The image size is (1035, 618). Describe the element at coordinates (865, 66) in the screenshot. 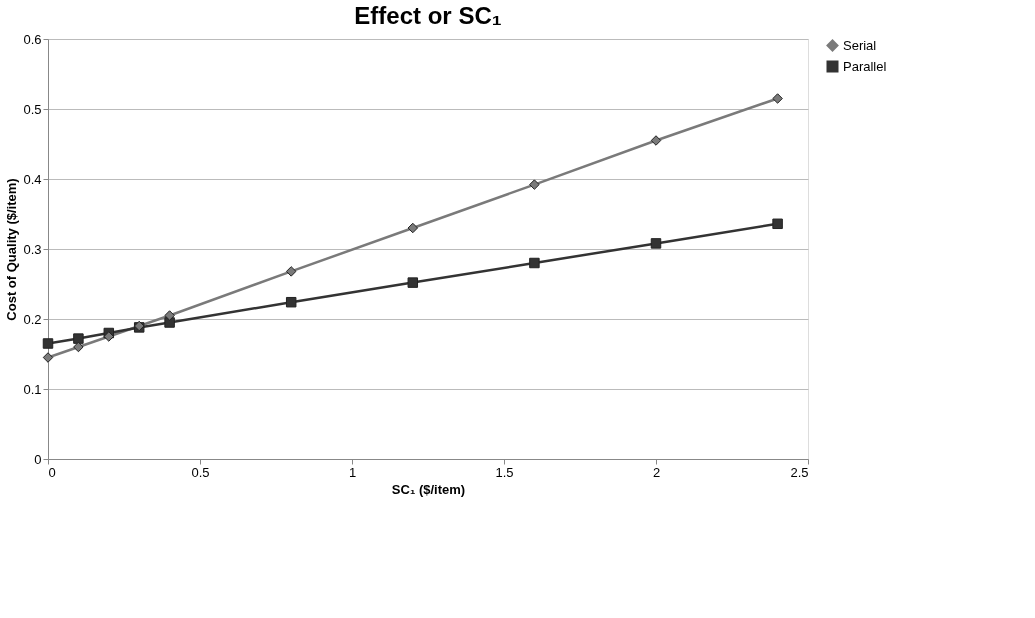

I see `legend-label: Parallel` at that location.